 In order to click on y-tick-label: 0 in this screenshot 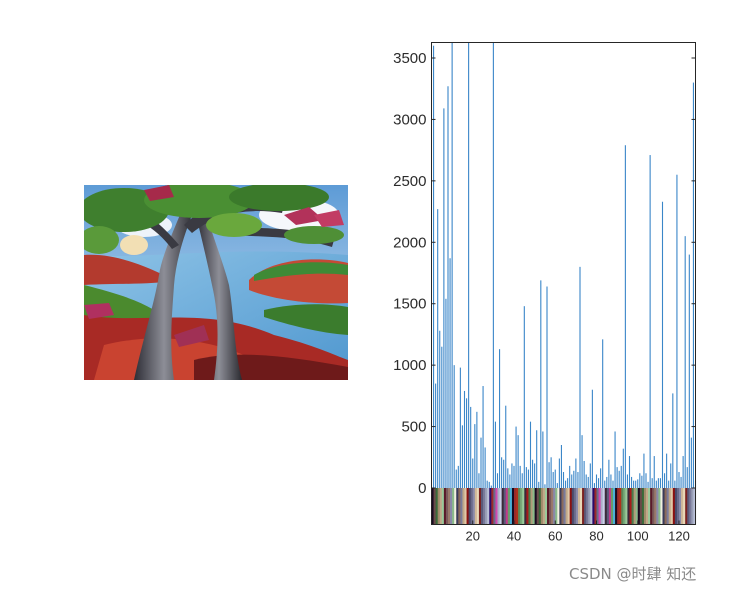, I will do `click(422, 488)`.